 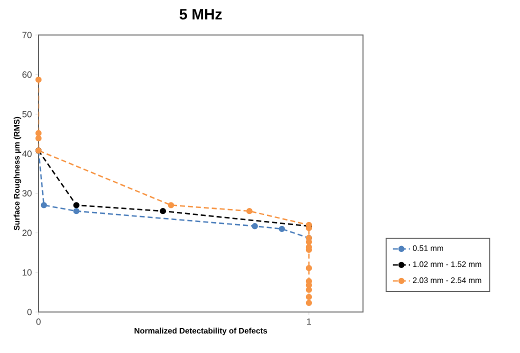 What do you see at coordinates (201, 14) in the screenshot?
I see `chart-title: 5 MHz` at bounding box center [201, 14].